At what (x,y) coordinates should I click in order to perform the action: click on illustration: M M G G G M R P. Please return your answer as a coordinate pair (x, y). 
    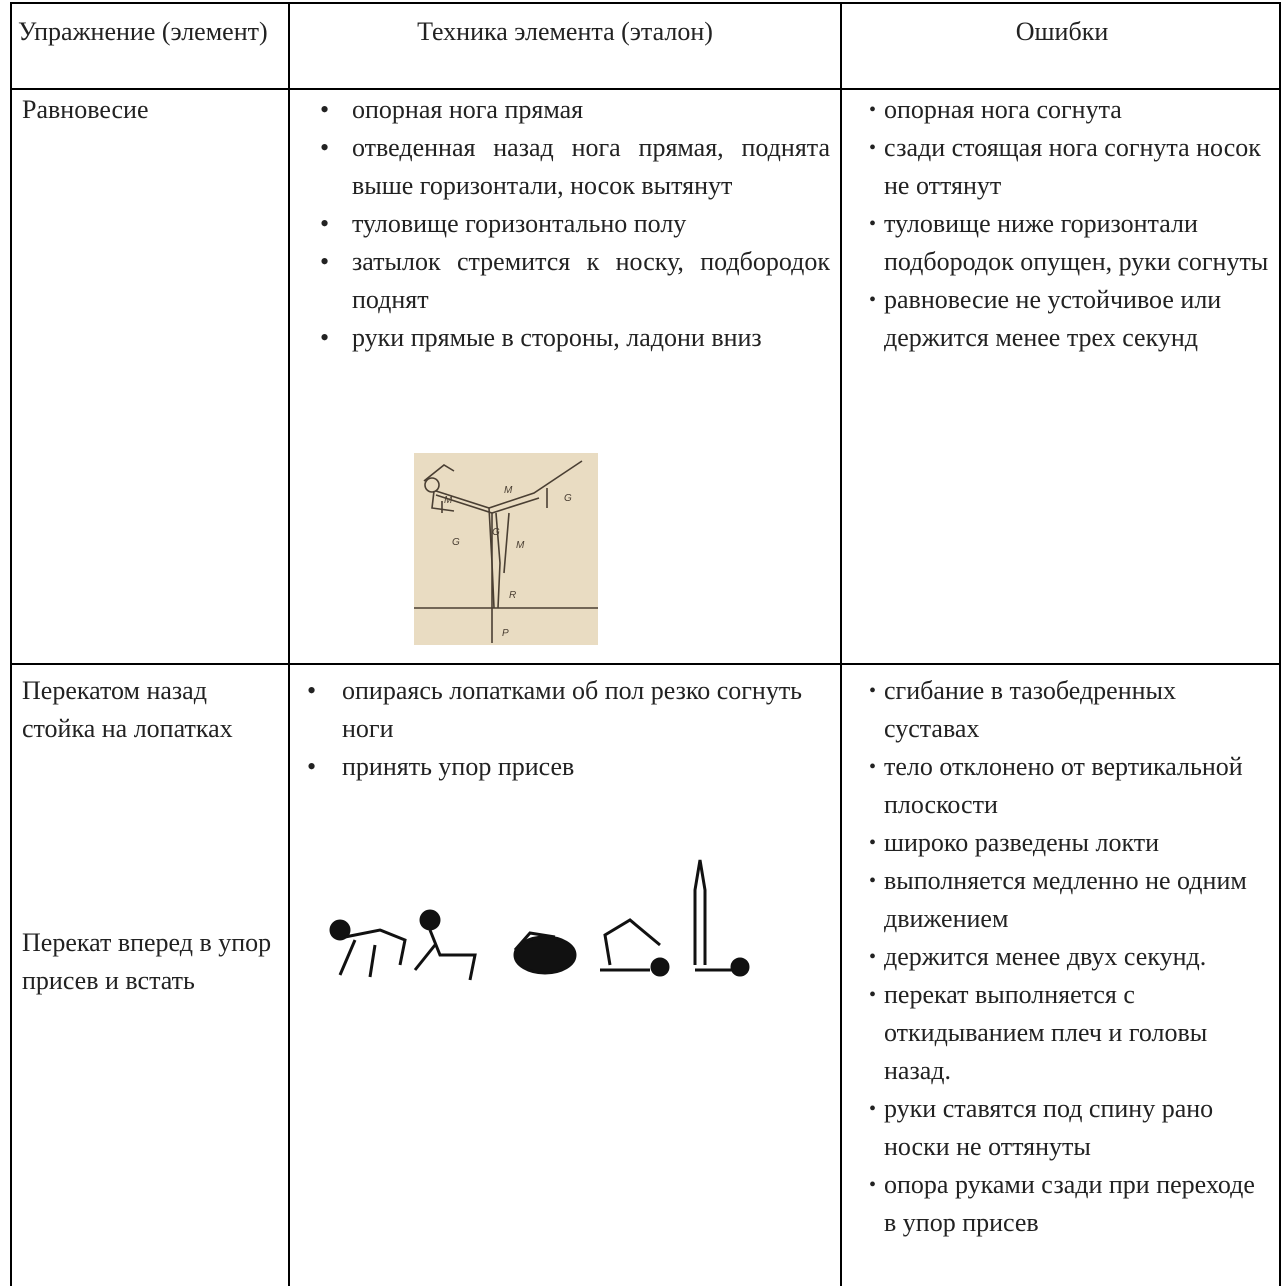
    Looking at the image, I should click on (506, 549).